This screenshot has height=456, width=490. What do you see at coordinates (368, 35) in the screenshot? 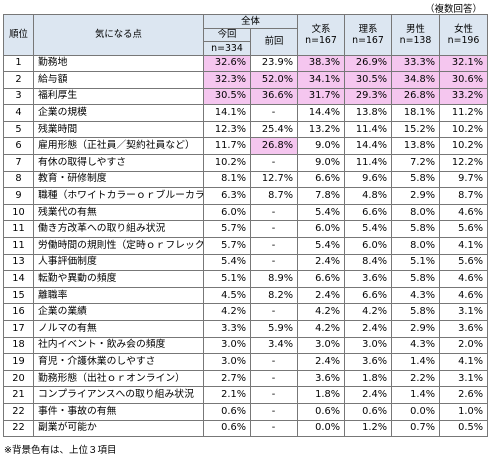
I see `header-rikei: 理系 n=167` at bounding box center [368, 35].